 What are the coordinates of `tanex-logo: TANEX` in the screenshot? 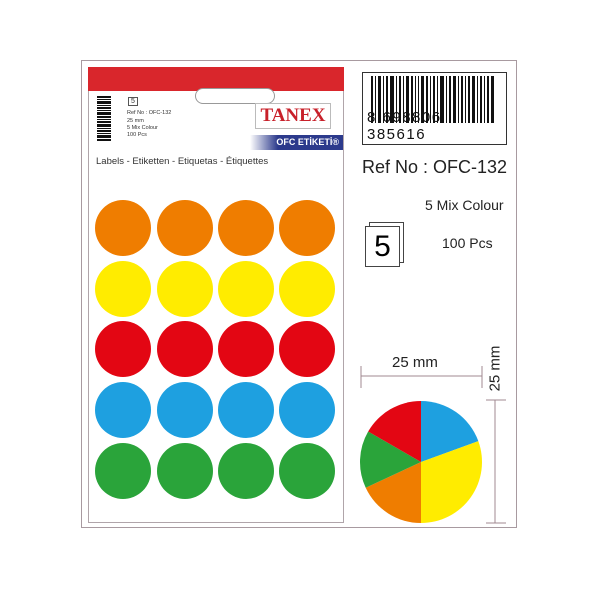 It's located at (293, 116).